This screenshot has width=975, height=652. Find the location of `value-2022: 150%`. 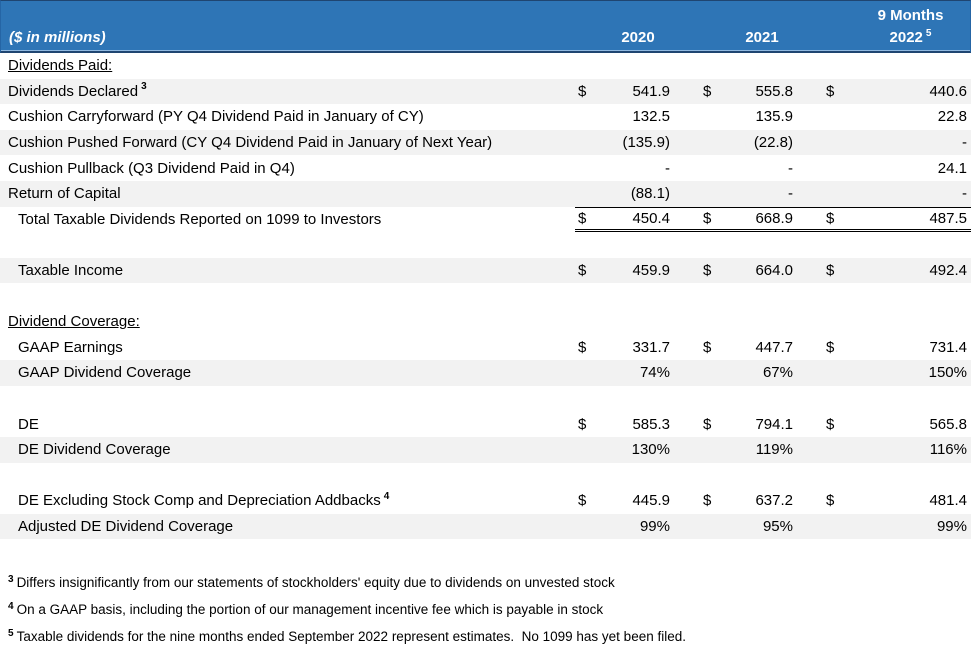

value-2022: 150% is located at coordinates (947, 373).